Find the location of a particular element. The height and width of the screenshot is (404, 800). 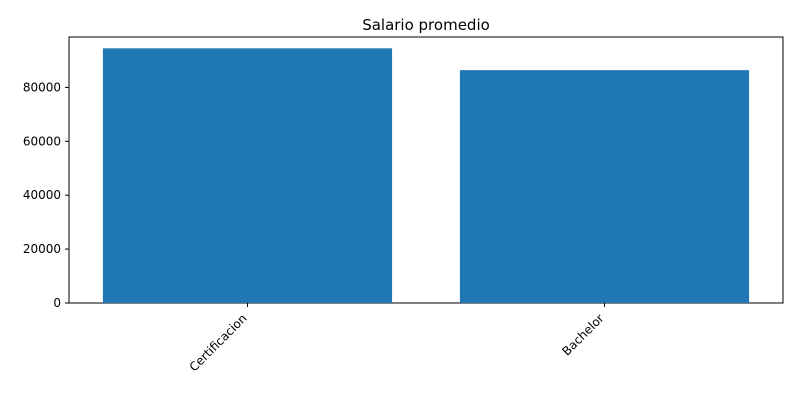

y-axis: 0 20000 40000 60000 80000 is located at coordinates (46, 195).